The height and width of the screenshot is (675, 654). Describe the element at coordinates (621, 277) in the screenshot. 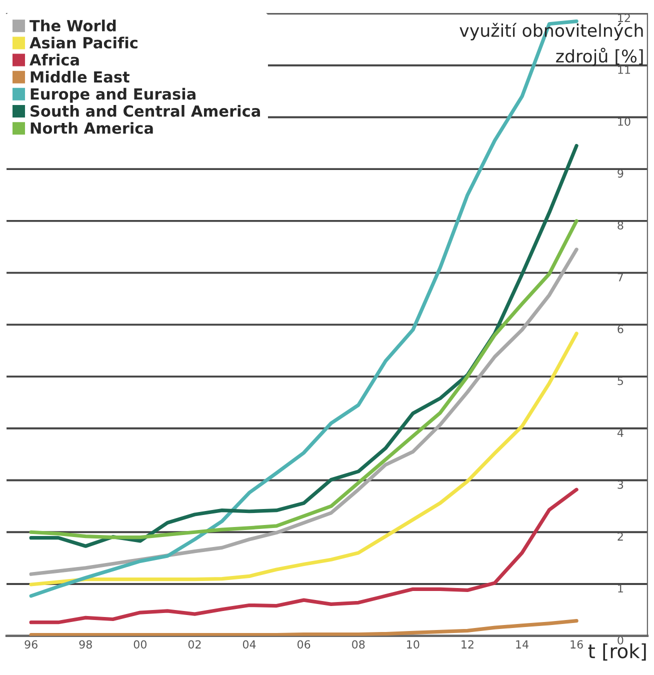

I see `y-tick-label: 7` at that location.